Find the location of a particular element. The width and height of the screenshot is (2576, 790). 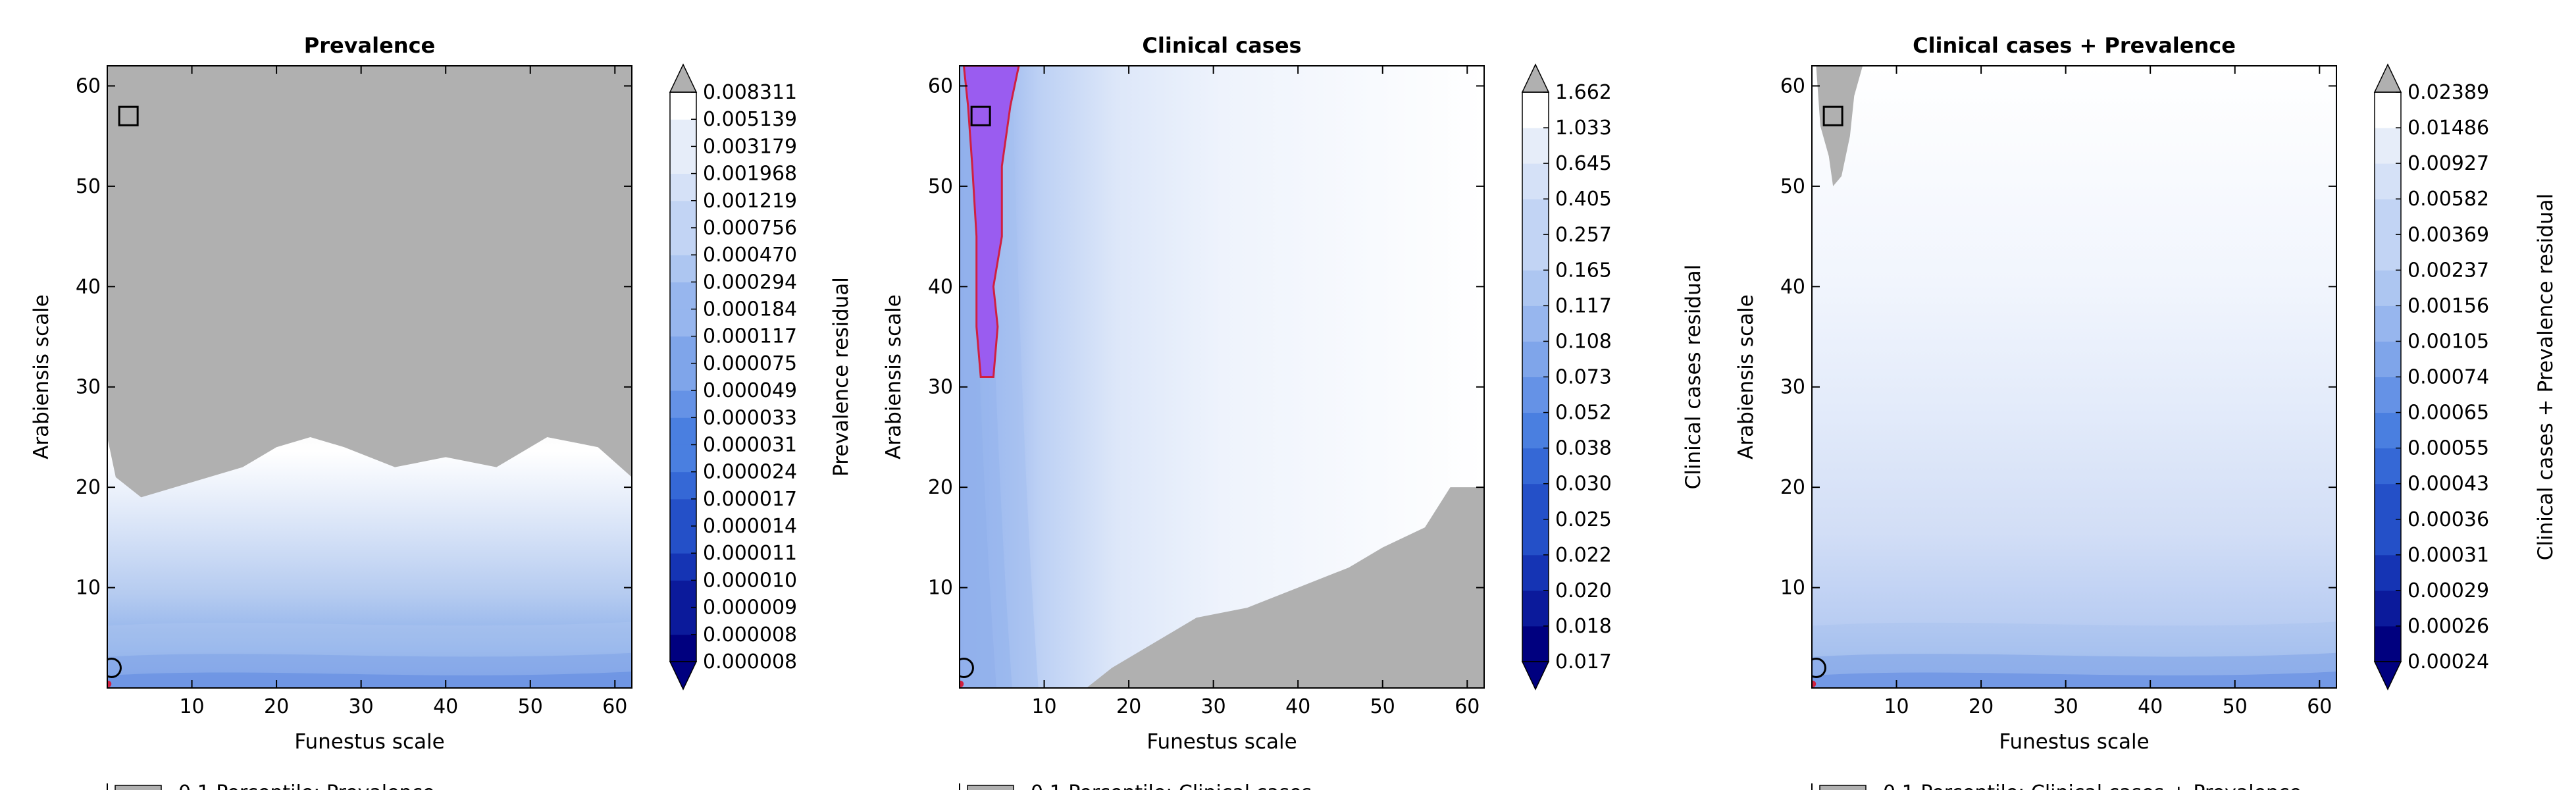

colorbar-tick-label: 0.02389 is located at coordinates (2448, 93).